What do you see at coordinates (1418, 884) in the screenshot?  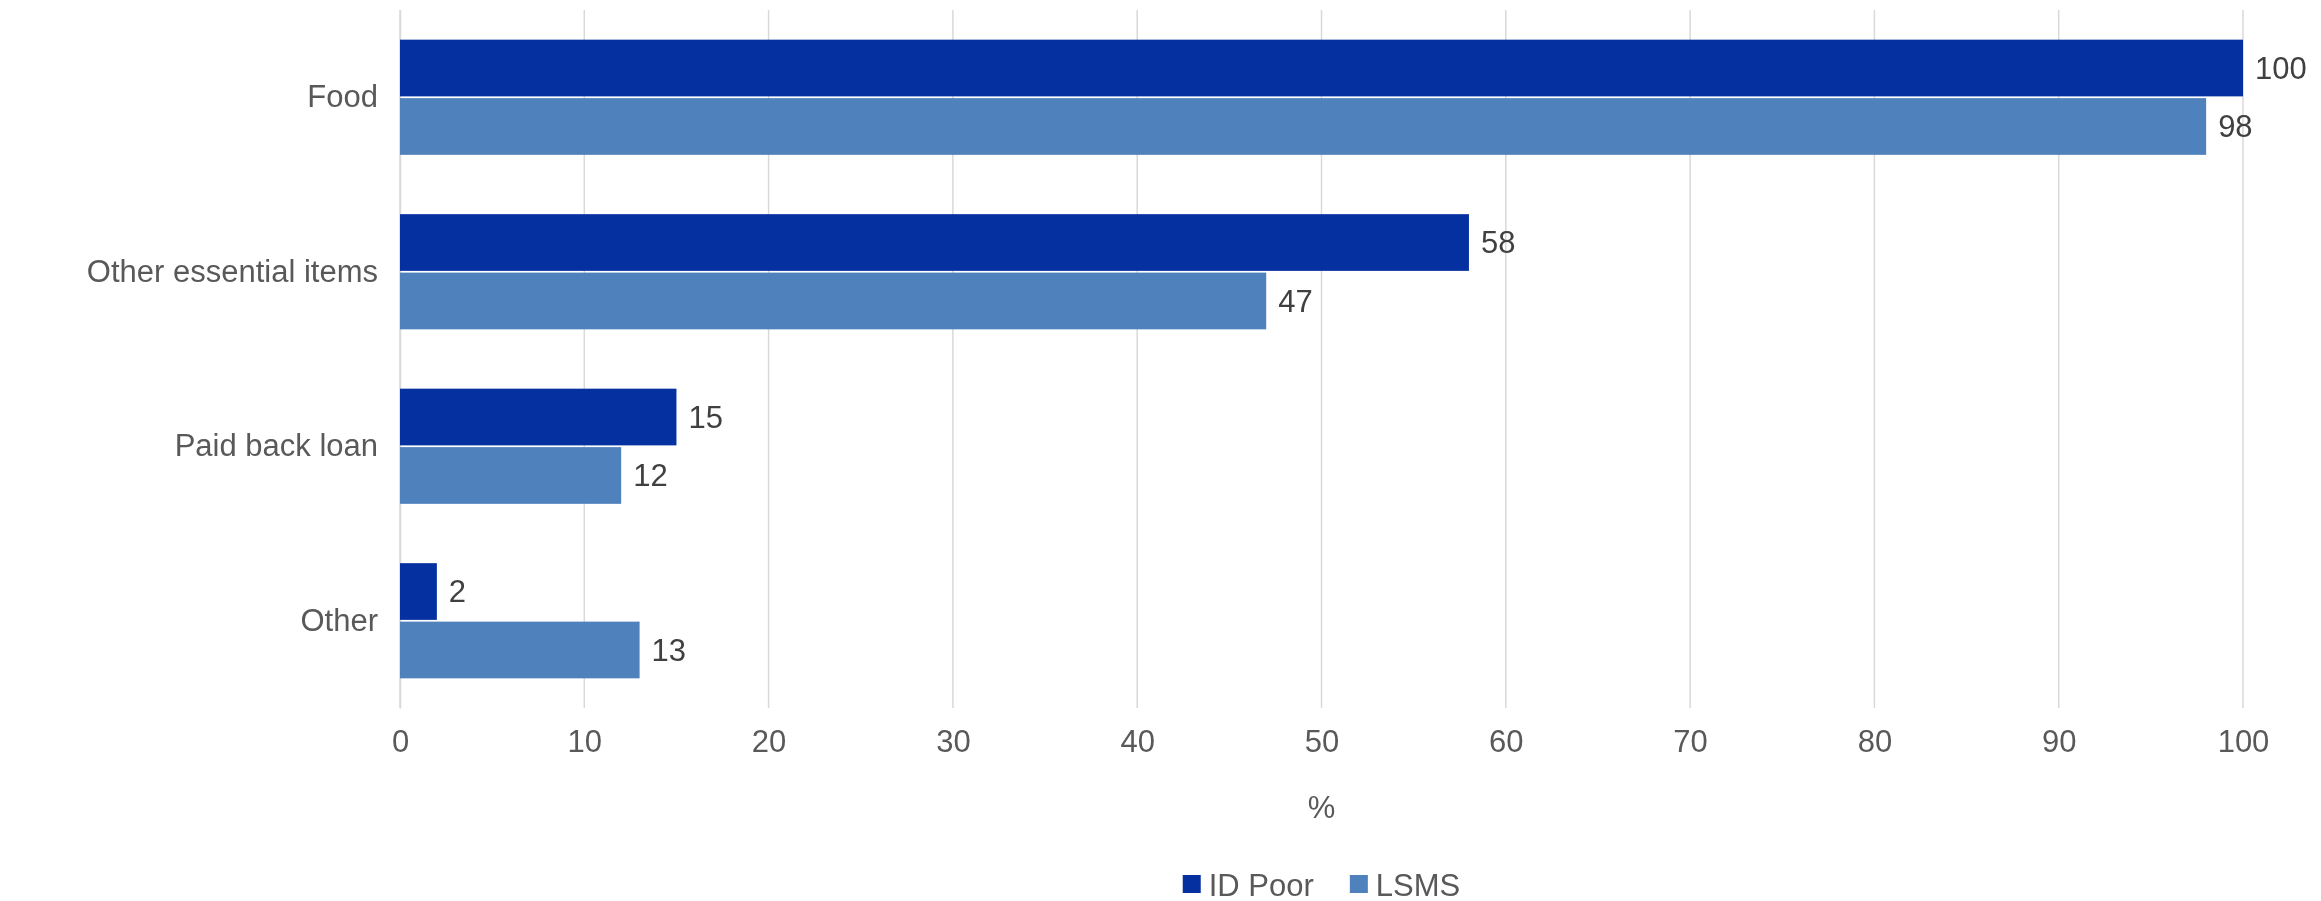 I see `legend-label: LSMS` at bounding box center [1418, 884].